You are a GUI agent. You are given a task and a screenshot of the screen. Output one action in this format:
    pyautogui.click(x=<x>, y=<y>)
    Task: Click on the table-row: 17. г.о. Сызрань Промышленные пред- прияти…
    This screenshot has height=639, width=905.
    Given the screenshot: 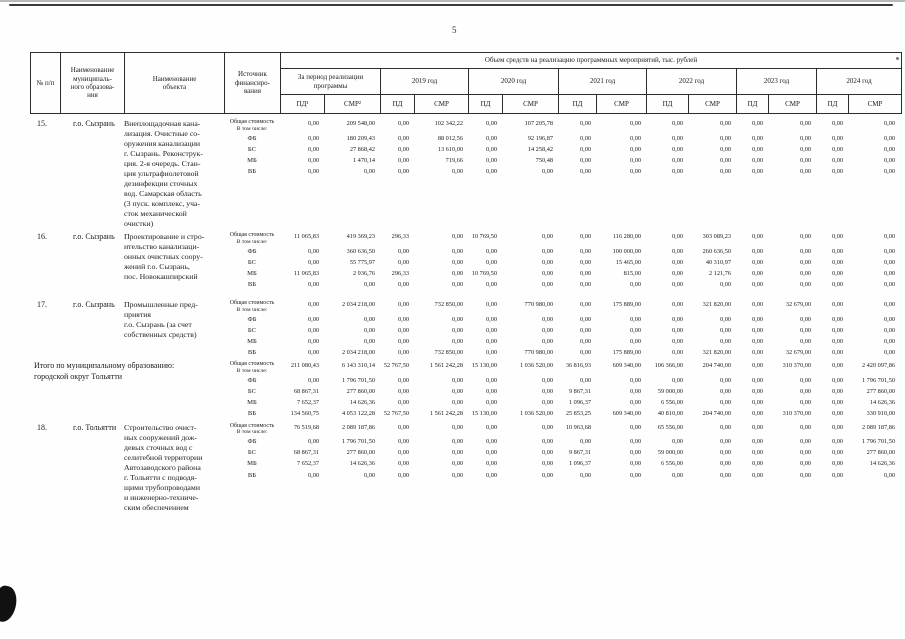 What is the action you would take?
    pyautogui.click(x=466, y=328)
    